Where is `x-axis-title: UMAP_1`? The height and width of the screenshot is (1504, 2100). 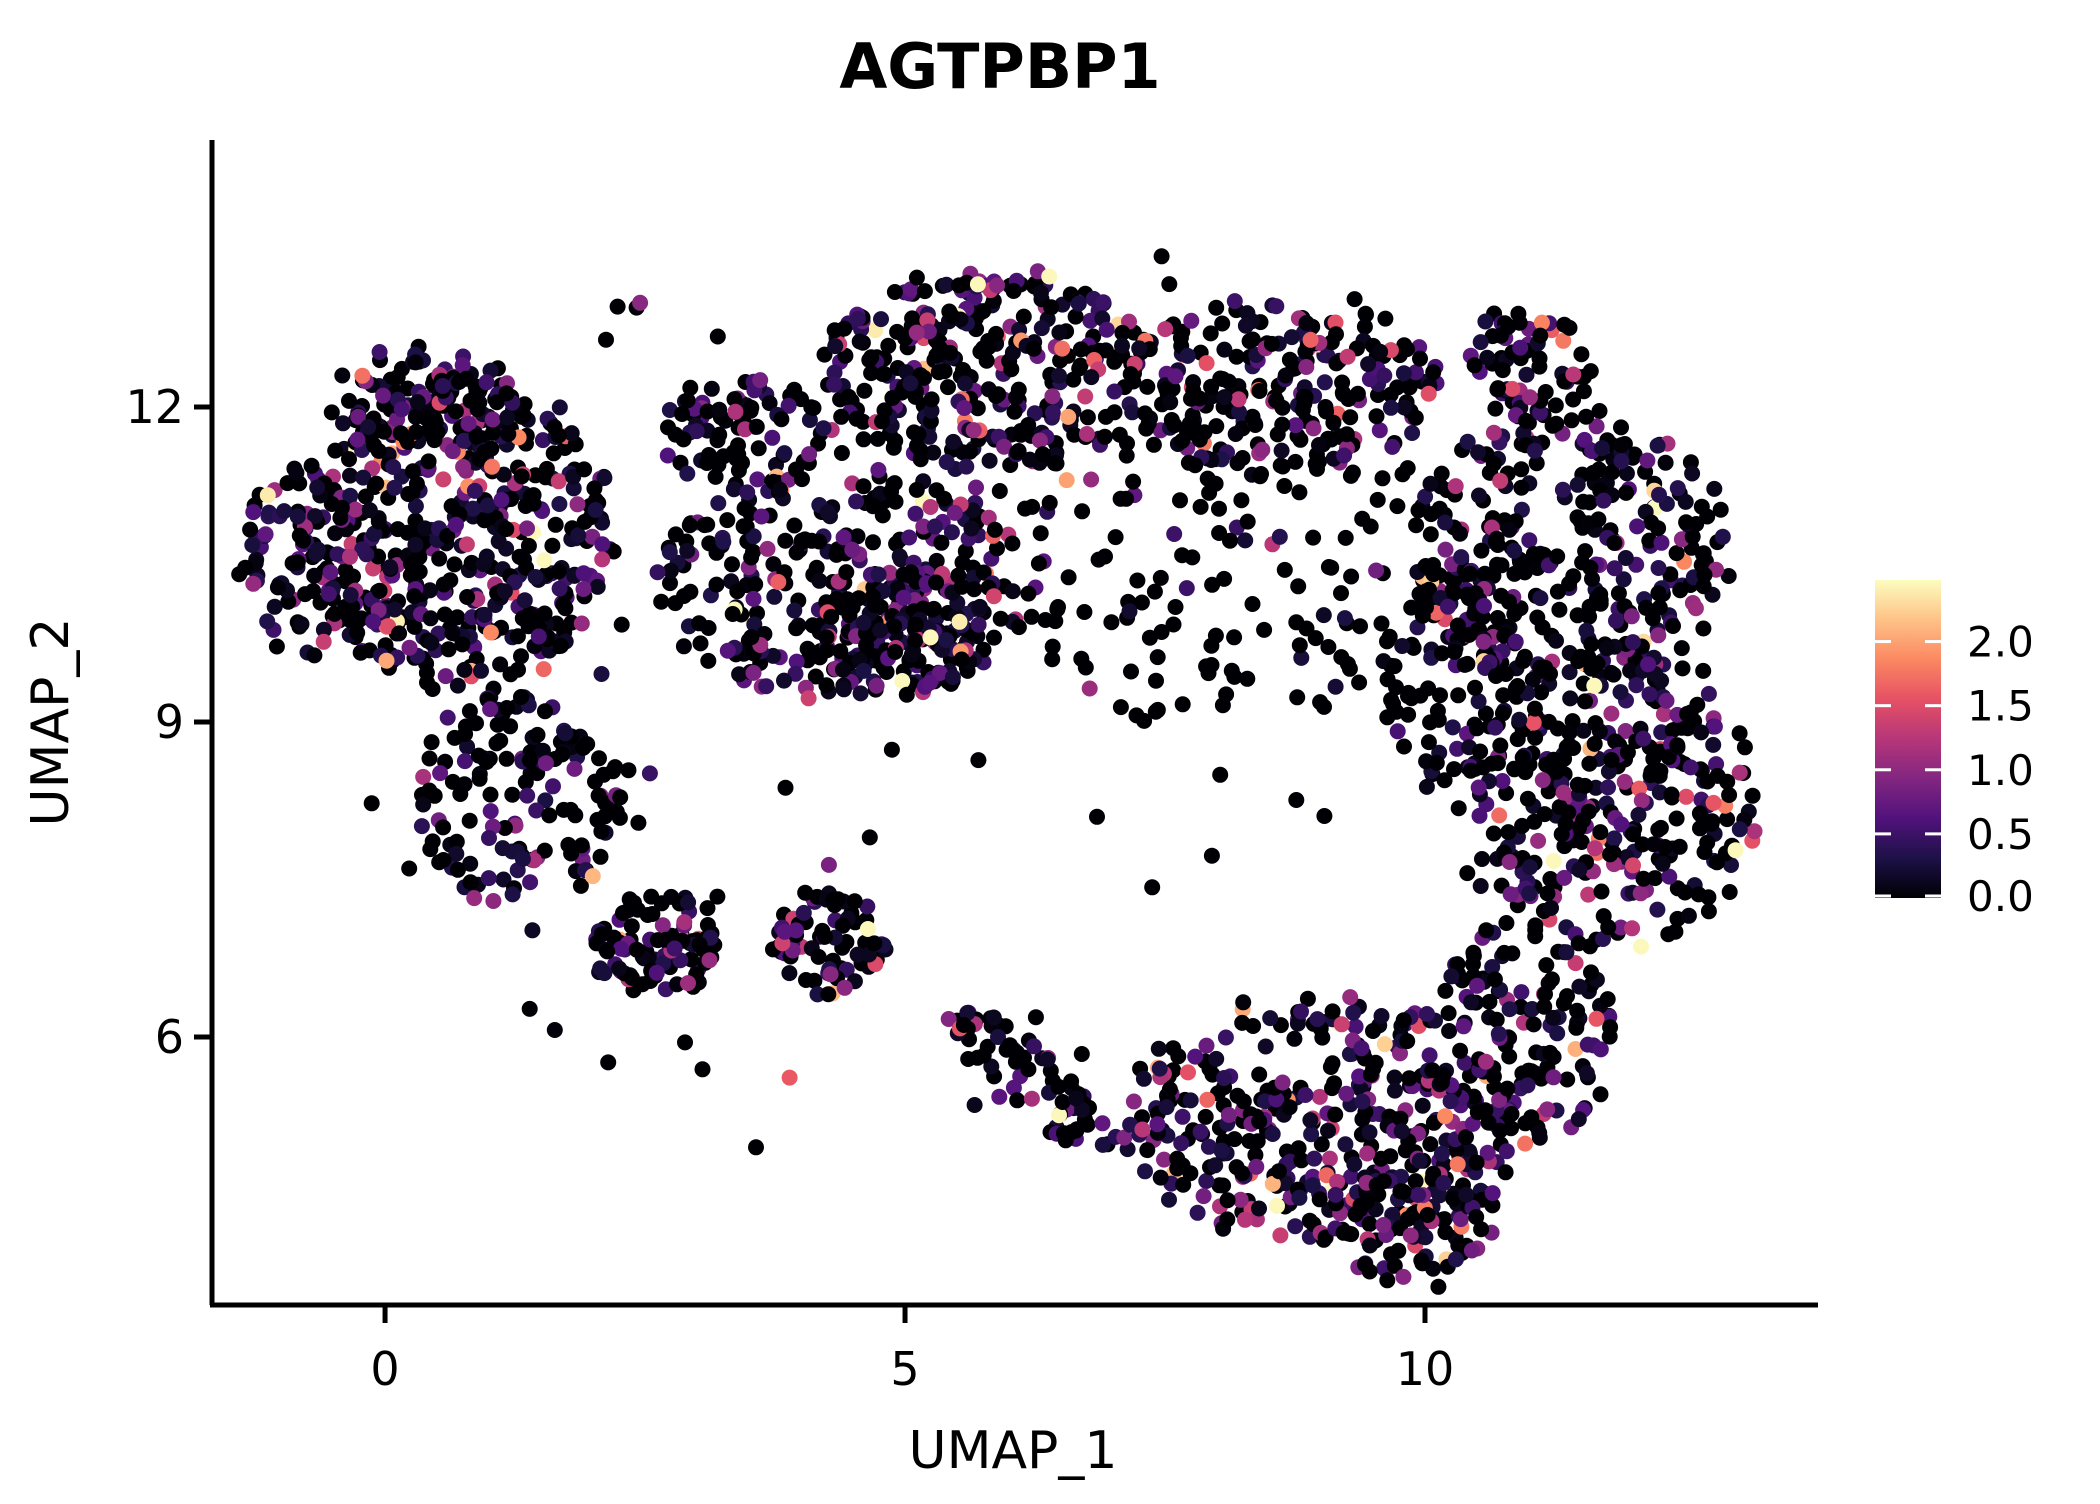
x-axis-title: UMAP_1 is located at coordinates (1013, 1451).